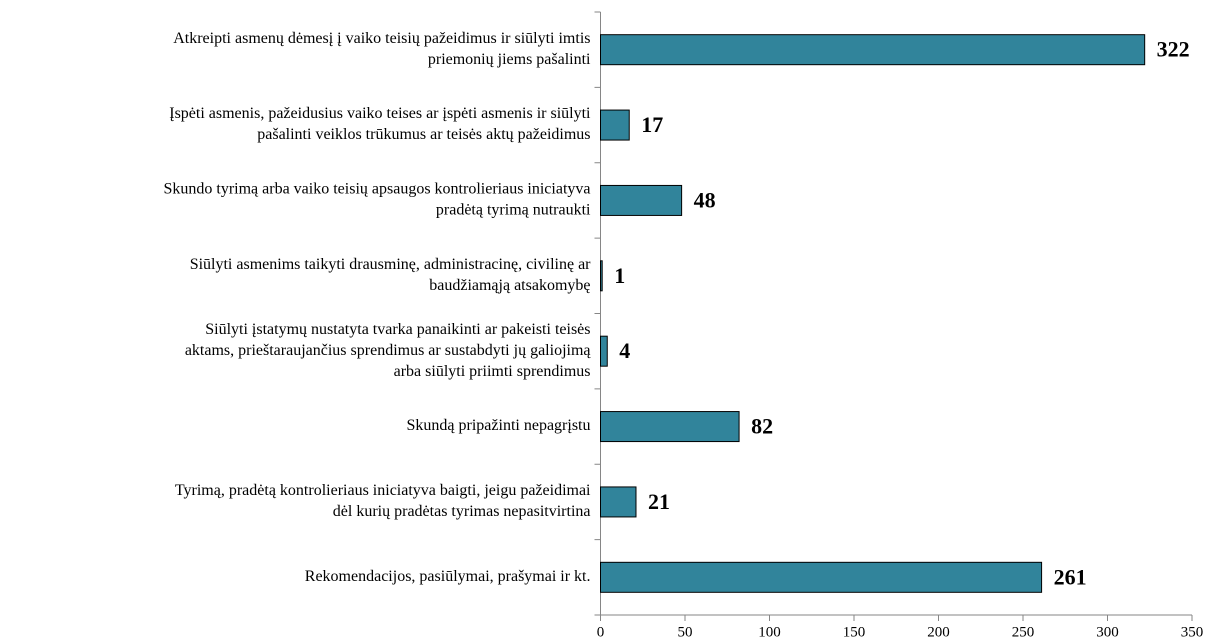 The height and width of the screenshot is (641, 1218). Describe the element at coordinates (1070, 576) in the screenshot. I see `data-label: 261` at that location.